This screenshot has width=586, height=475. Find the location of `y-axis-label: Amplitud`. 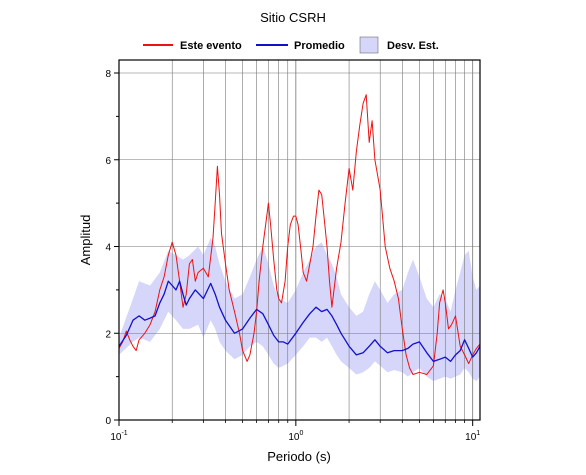

y-axis-label: Amplitud is located at coordinates (85, 240).